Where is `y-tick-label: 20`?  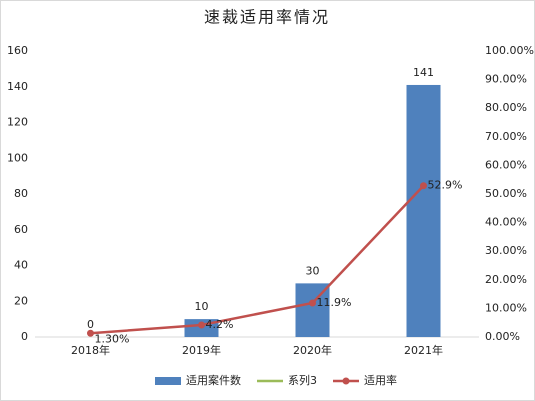 y-tick-label: 20 is located at coordinates (21, 300).